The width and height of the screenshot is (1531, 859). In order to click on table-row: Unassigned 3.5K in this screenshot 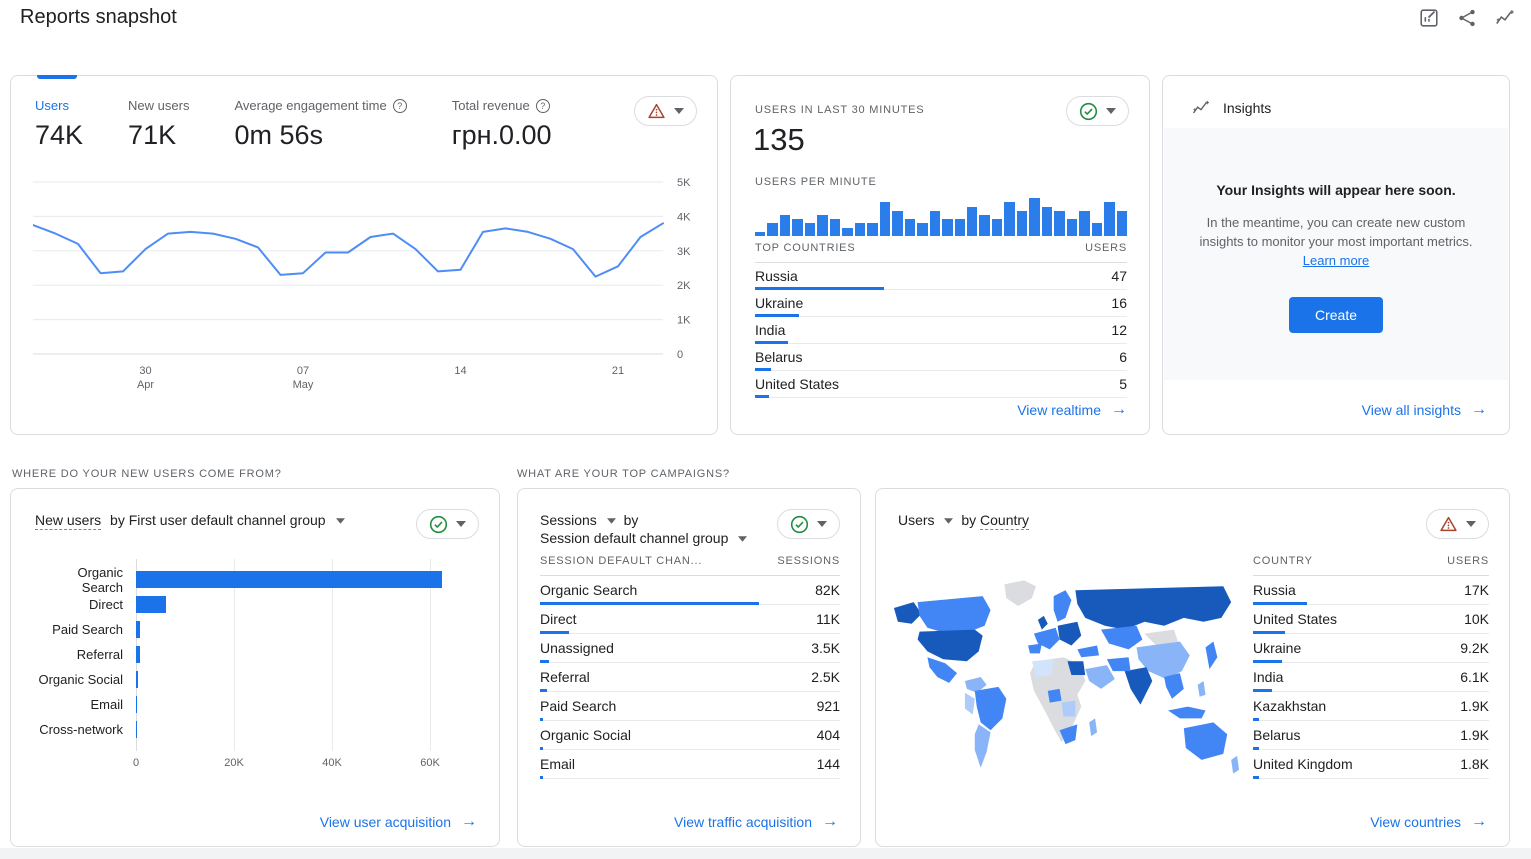, I will do `click(690, 648)`.